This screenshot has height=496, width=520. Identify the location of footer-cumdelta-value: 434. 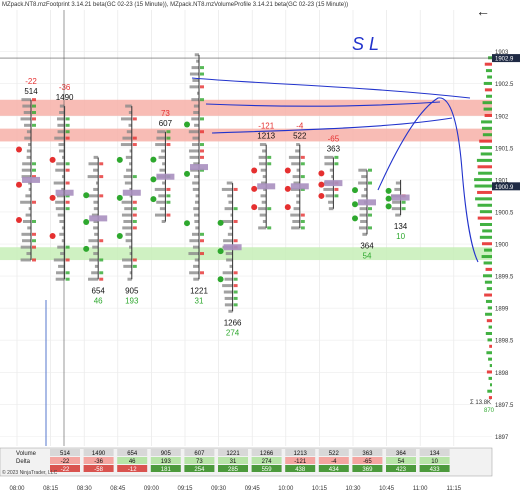
(334, 470).